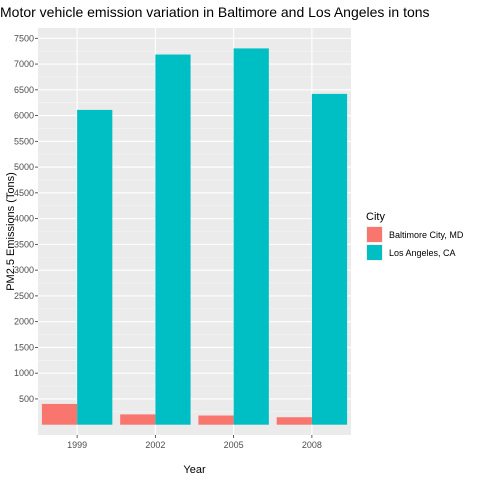 The width and height of the screenshot is (480, 480). What do you see at coordinates (24, 244) in the screenshot?
I see `y-tick-label-3500: 3500` at bounding box center [24, 244].